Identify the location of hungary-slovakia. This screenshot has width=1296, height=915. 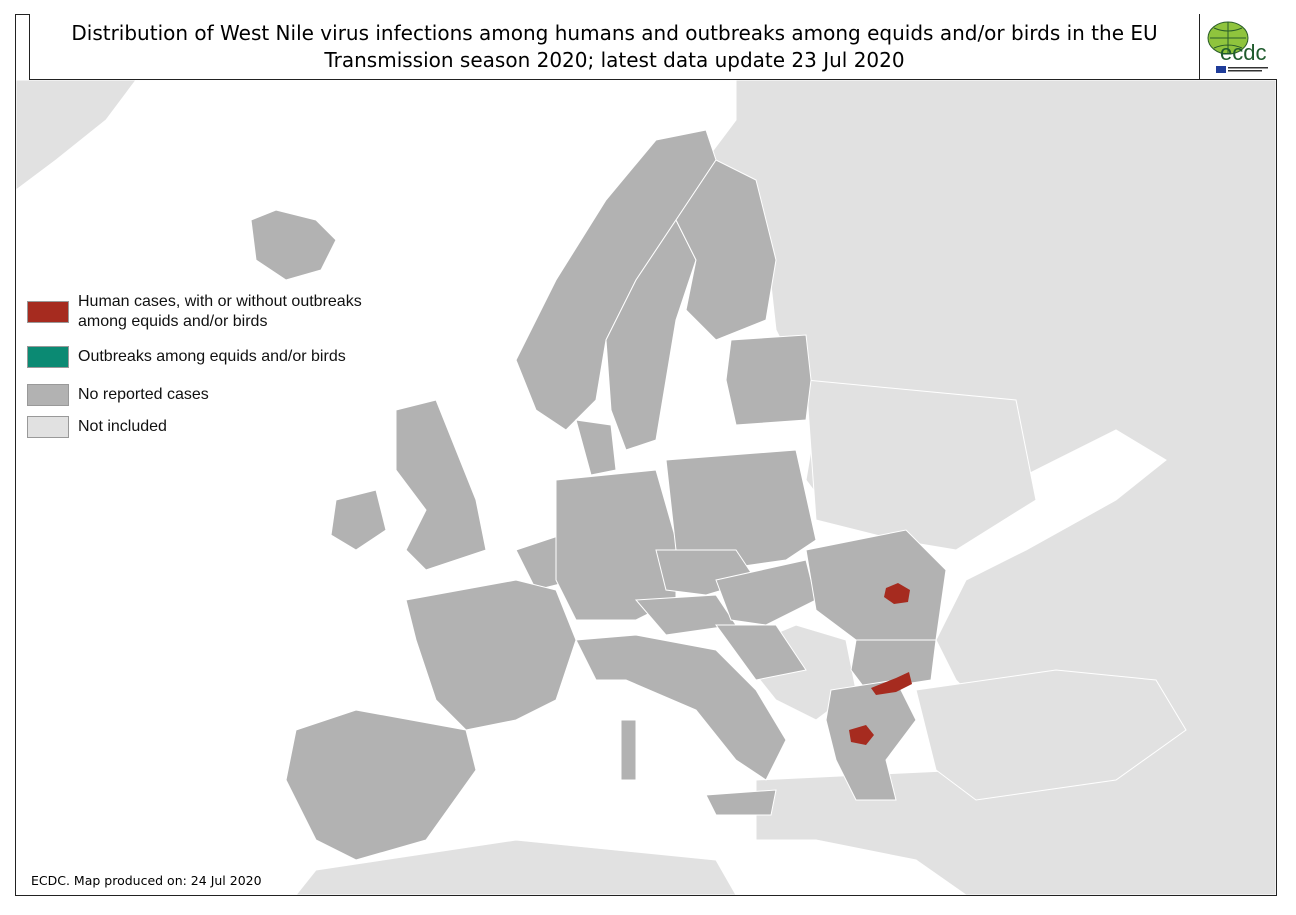
(766, 592).